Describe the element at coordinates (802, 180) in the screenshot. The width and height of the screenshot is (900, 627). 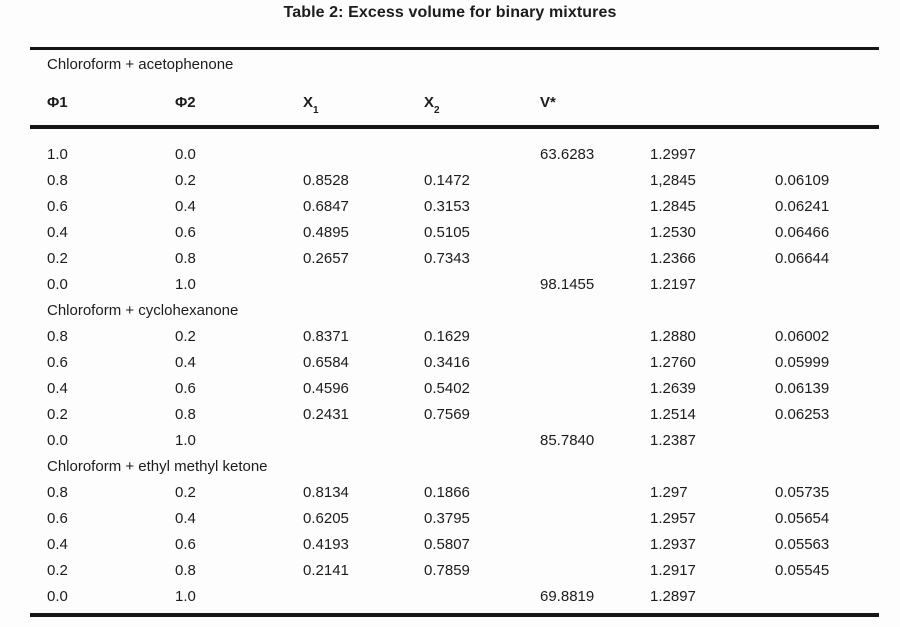
I see `cell-col7: 0.06109` at that location.